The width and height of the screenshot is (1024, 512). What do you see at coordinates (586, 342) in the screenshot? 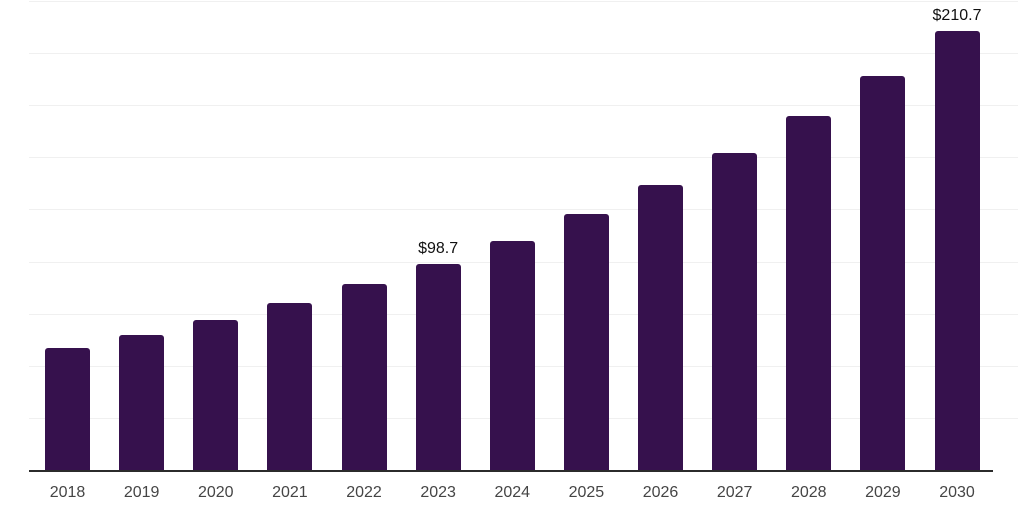
I see `bar-2025` at bounding box center [586, 342].